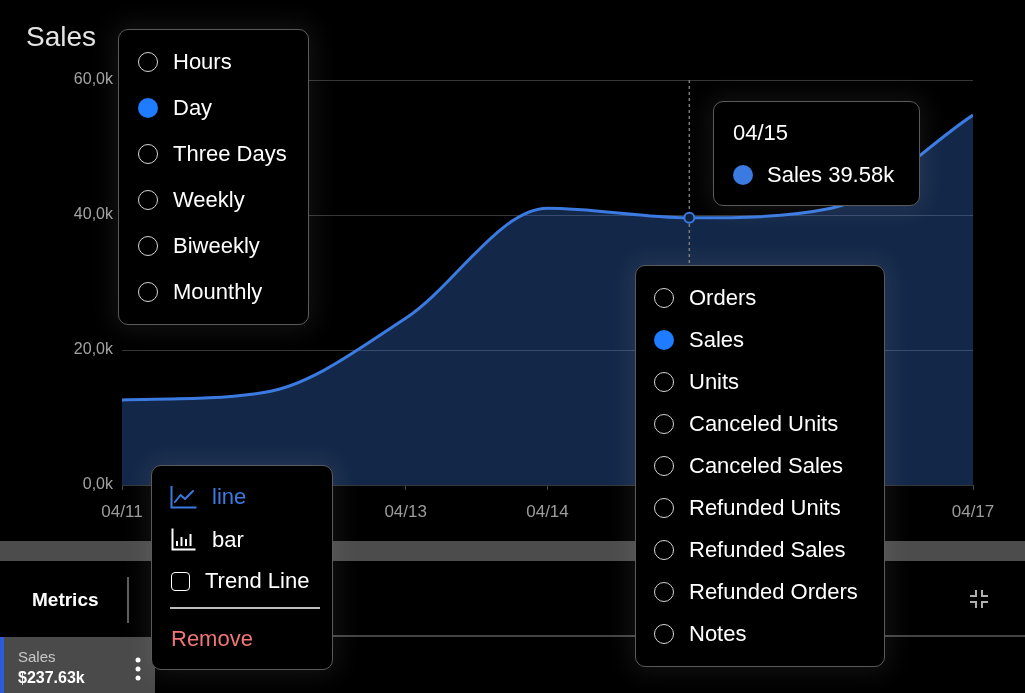 Image resolution: width=1025 pixels, height=693 pixels. I want to click on annotation: Orders, so click(723, 298).